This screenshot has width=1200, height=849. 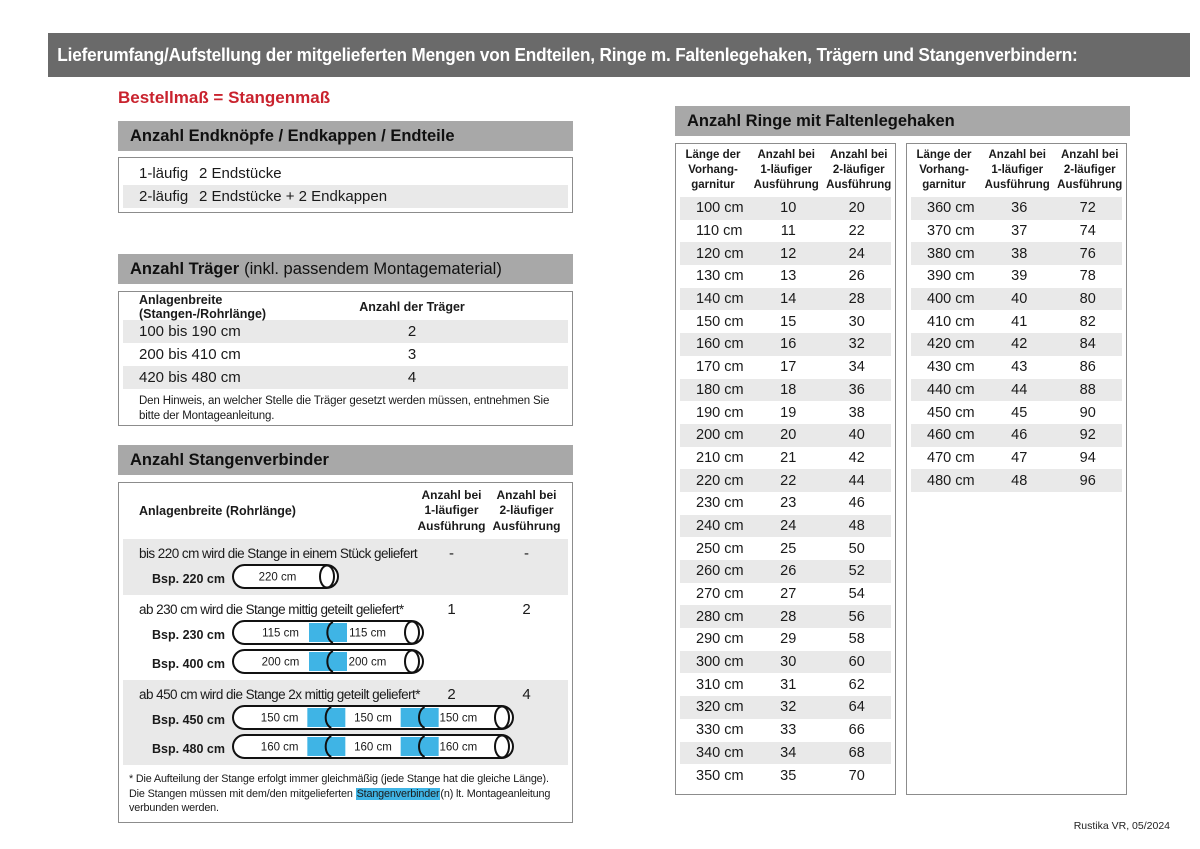 What do you see at coordinates (785, 208) in the screenshot?
I see `table-row: 100 cm 10 20` at bounding box center [785, 208].